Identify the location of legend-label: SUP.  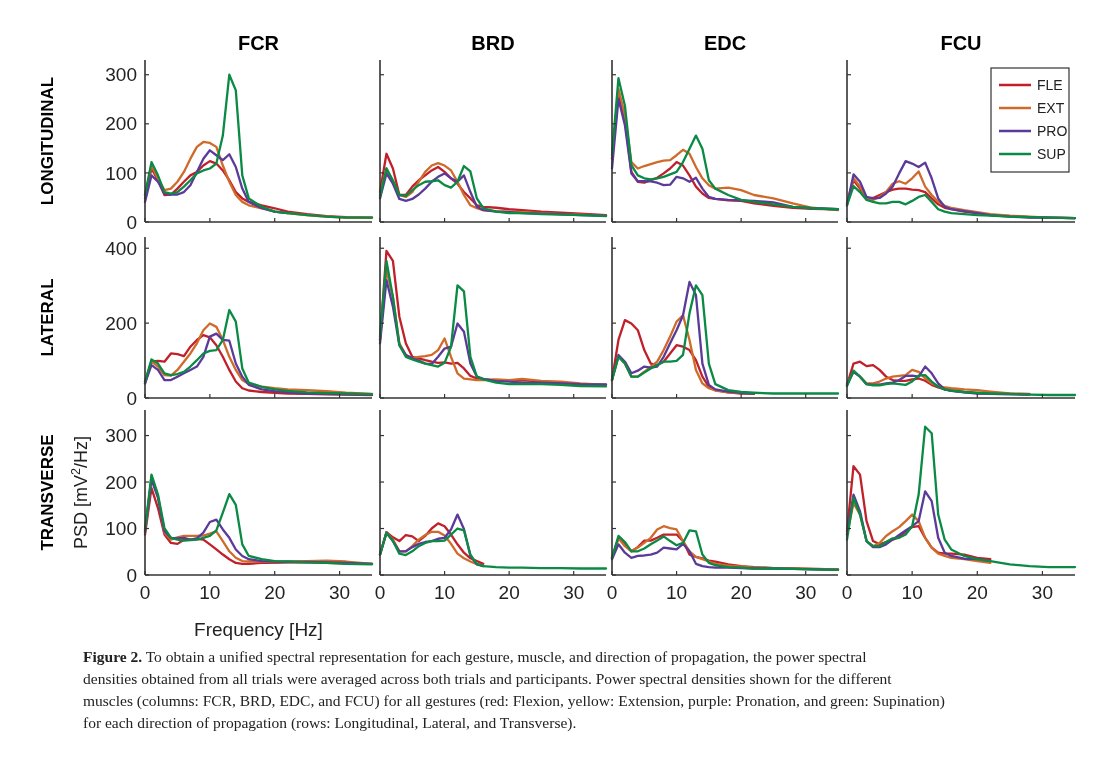
(1051, 153).